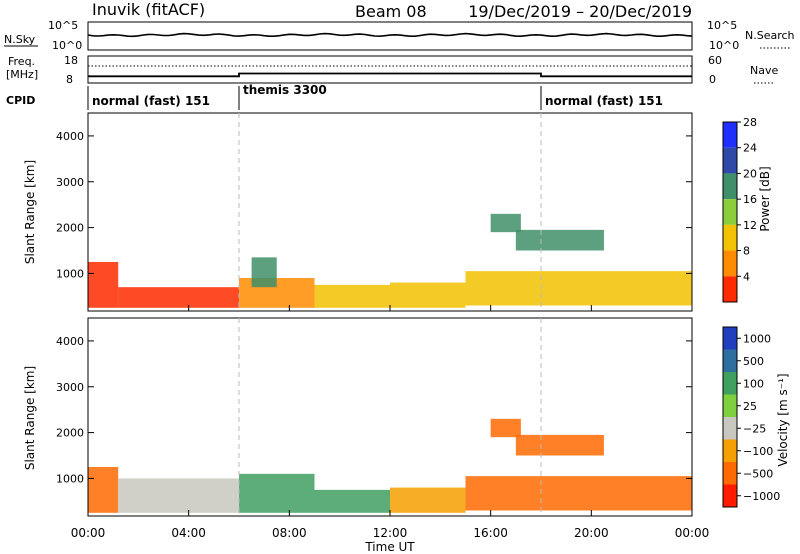  What do you see at coordinates (761, 496) in the screenshot?
I see `colorbar-tick-label: −1000` at bounding box center [761, 496].